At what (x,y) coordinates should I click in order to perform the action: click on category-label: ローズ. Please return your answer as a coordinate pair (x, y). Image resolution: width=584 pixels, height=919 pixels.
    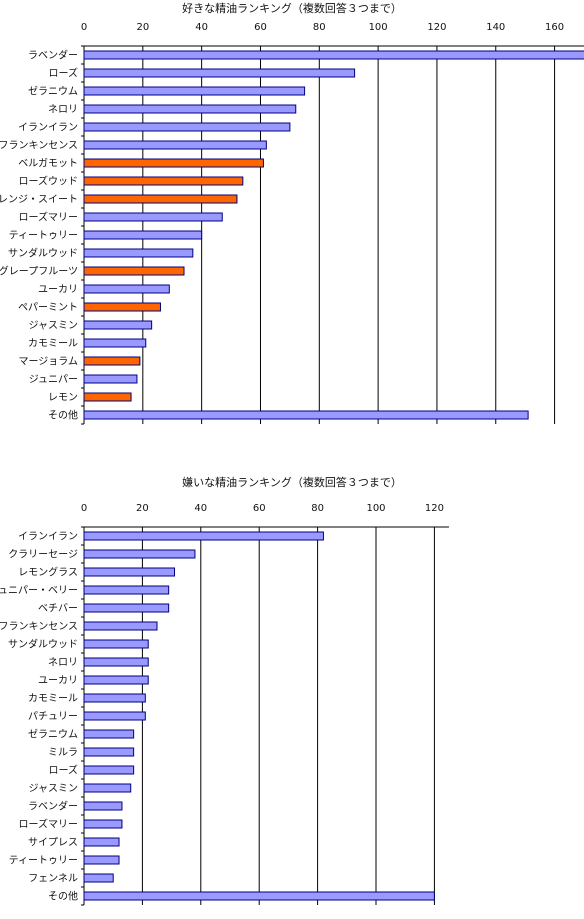
    Looking at the image, I should click on (64, 770).